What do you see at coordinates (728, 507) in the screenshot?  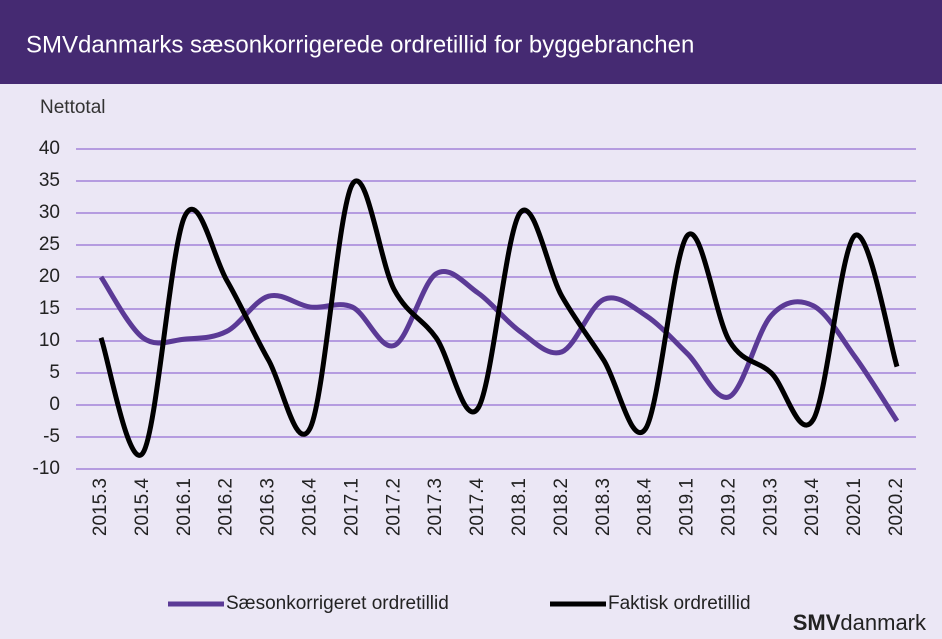 I see `x-tick-label: 2019.2` at bounding box center [728, 507].